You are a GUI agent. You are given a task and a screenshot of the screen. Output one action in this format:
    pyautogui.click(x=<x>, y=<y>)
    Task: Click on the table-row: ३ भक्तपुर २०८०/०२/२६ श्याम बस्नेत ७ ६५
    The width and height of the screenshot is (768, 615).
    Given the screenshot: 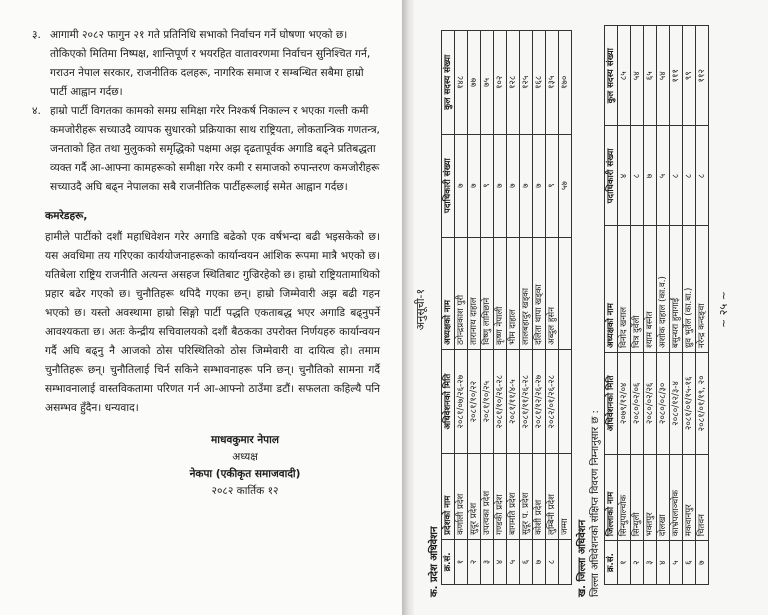 What is the action you would take?
    pyautogui.click(x=650, y=305)
    